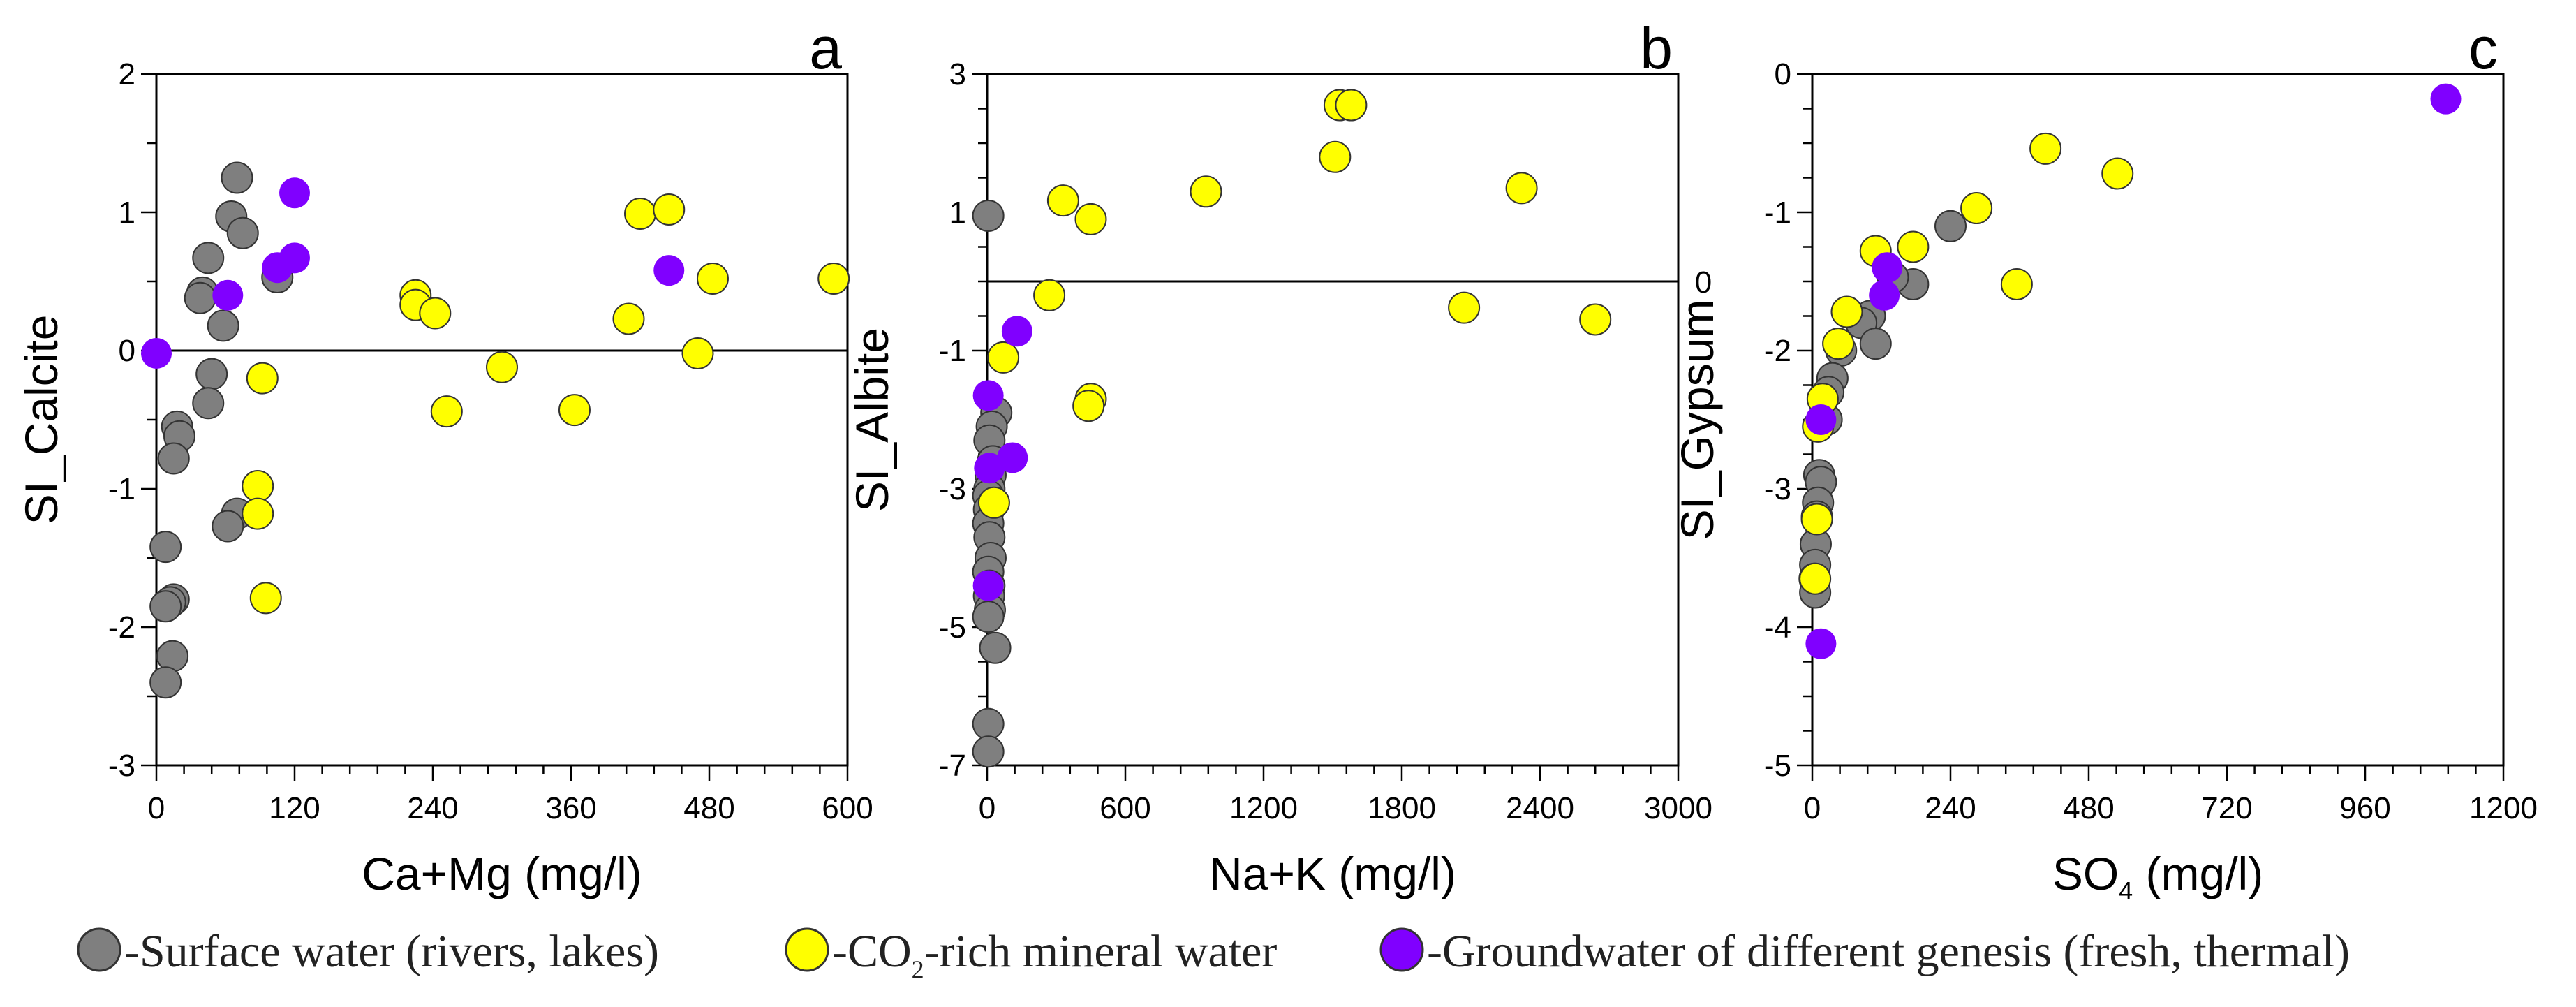  I want to click on legend-label-co2: -CO2-rich mineral water, so click(1054, 954).